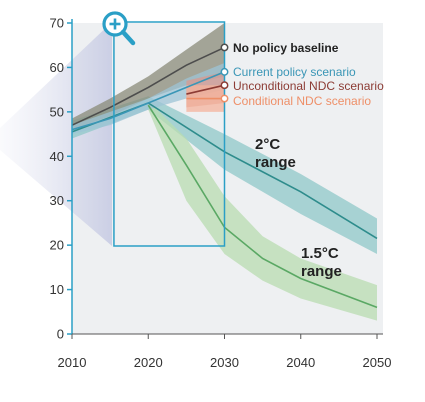  I want to click on zoom-callout, so click(56, 134).